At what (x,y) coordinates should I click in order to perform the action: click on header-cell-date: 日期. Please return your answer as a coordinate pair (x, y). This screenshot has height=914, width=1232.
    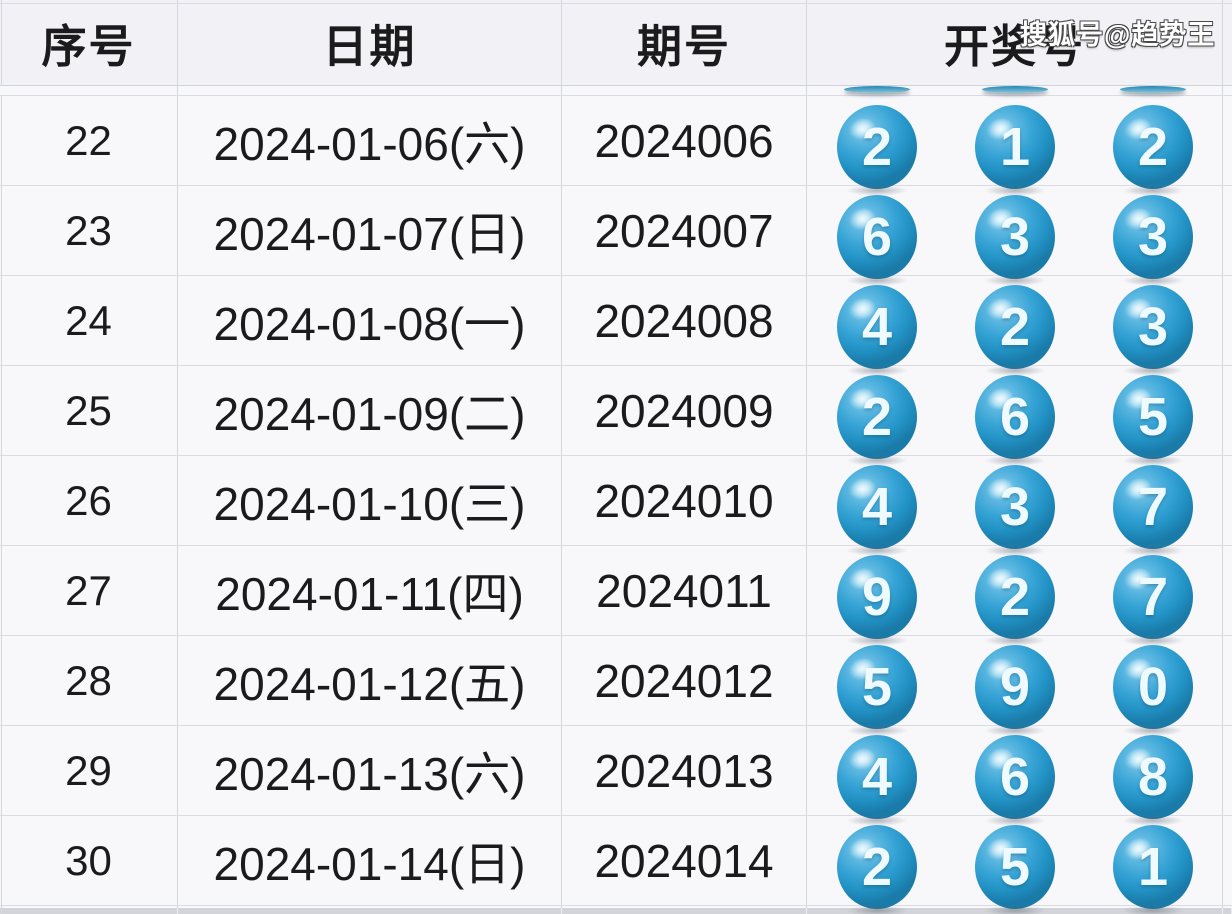
    Looking at the image, I should click on (370, 42).